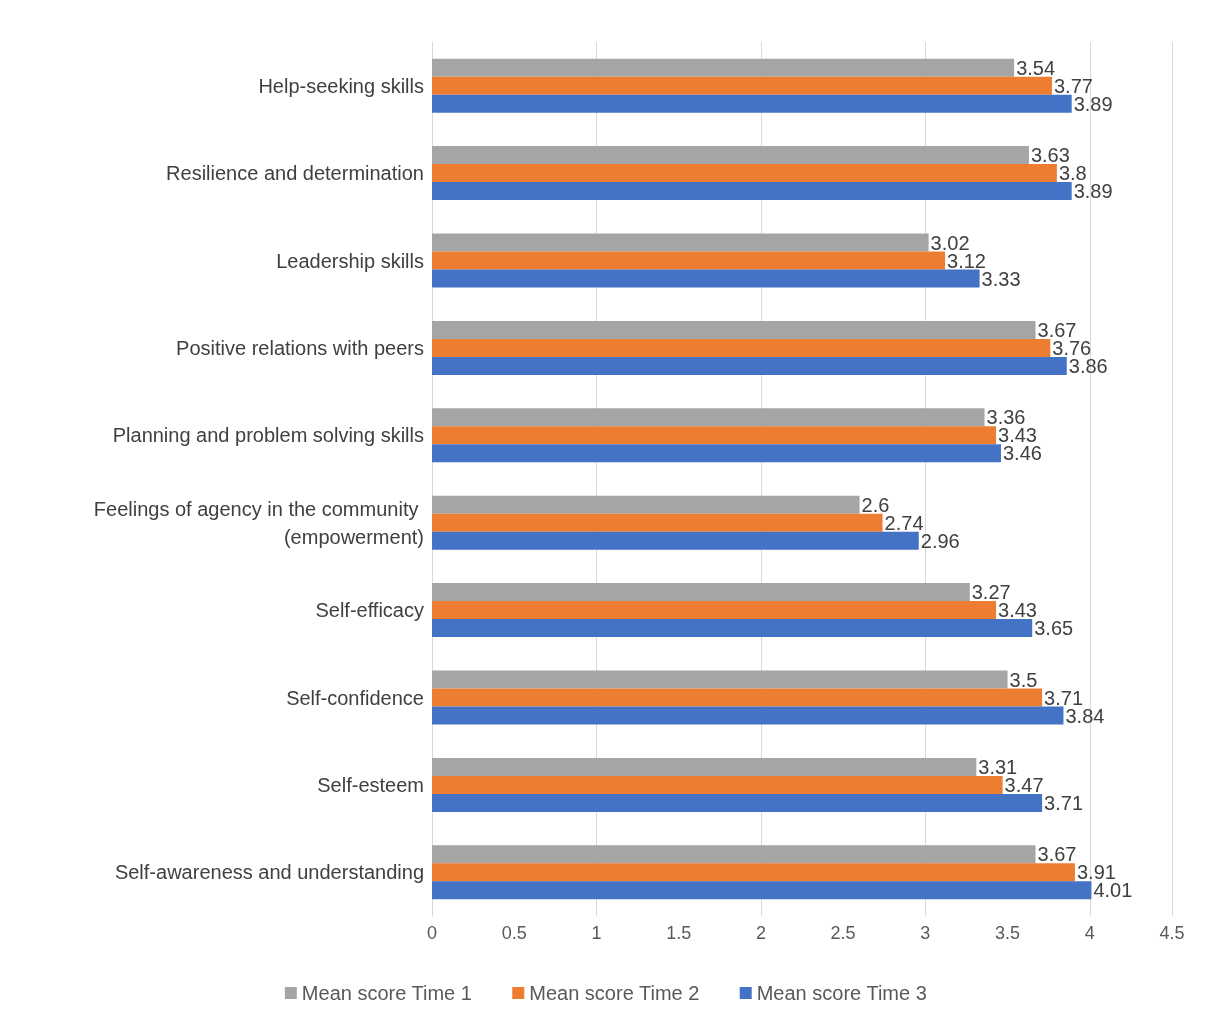 This screenshot has height=1026, width=1212. What do you see at coordinates (370, 784) in the screenshot?
I see `y-tick-label: Self-esteem` at bounding box center [370, 784].